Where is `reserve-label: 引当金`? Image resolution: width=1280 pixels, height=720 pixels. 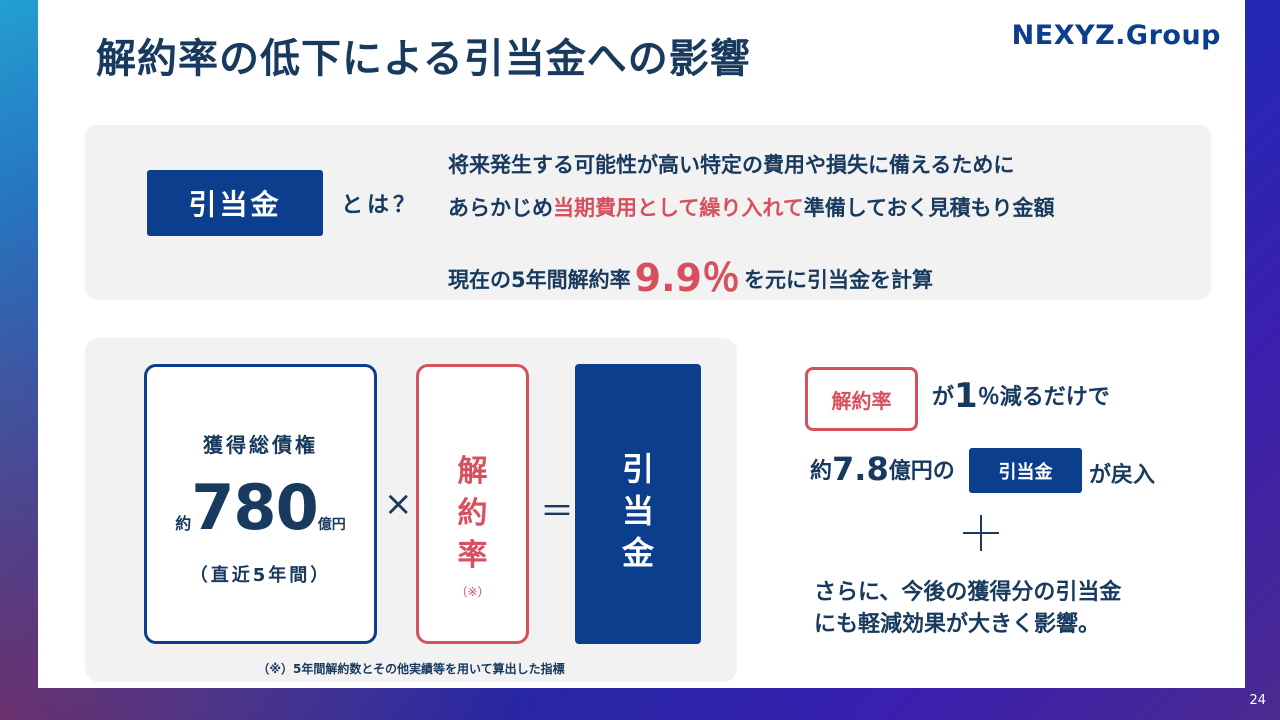
reserve-label: 引当金 is located at coordinates (235, 203).